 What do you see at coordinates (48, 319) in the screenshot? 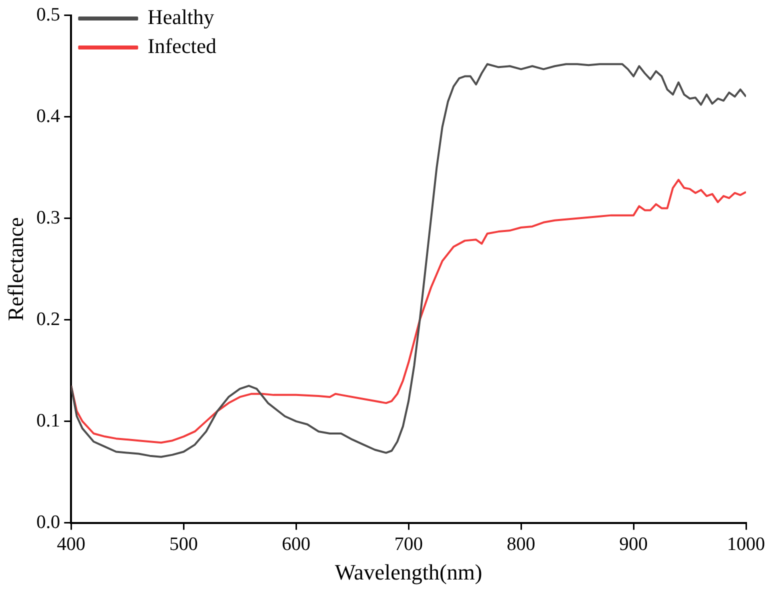
I see `y-tick-label: 0.2` at bounding box center [48, 319].